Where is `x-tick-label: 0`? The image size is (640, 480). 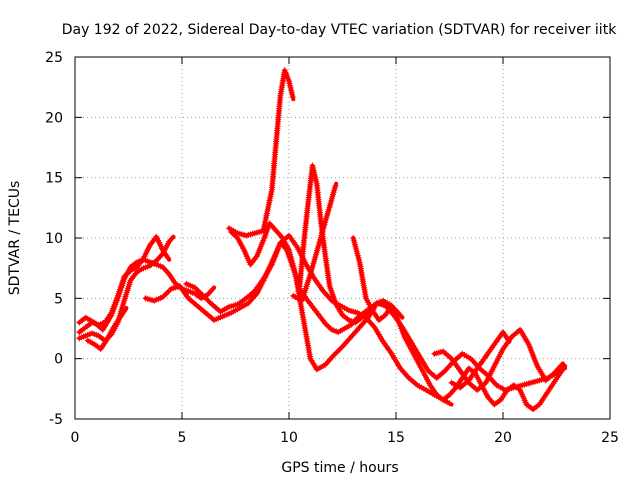 x-tick-label: 0 is located at coordinates (75, 438).